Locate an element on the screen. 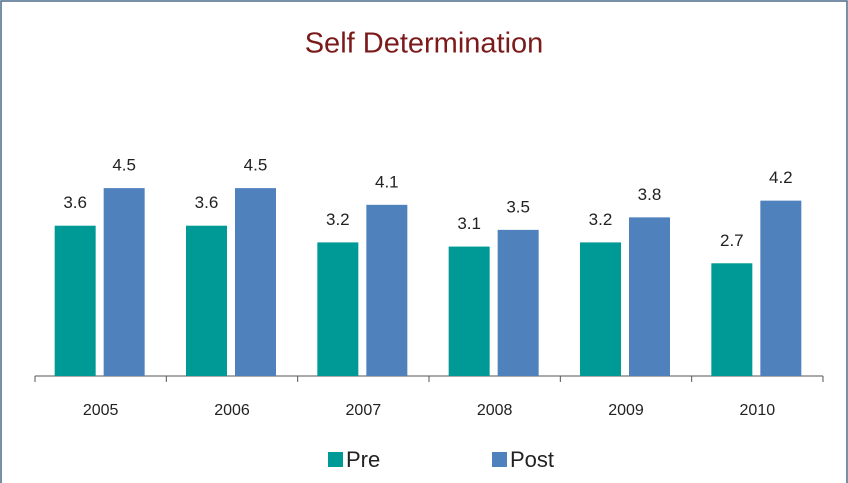 The height and width of the screenshot is (483, 848). data-label: 4.1 is located at coordinates (387, 181).